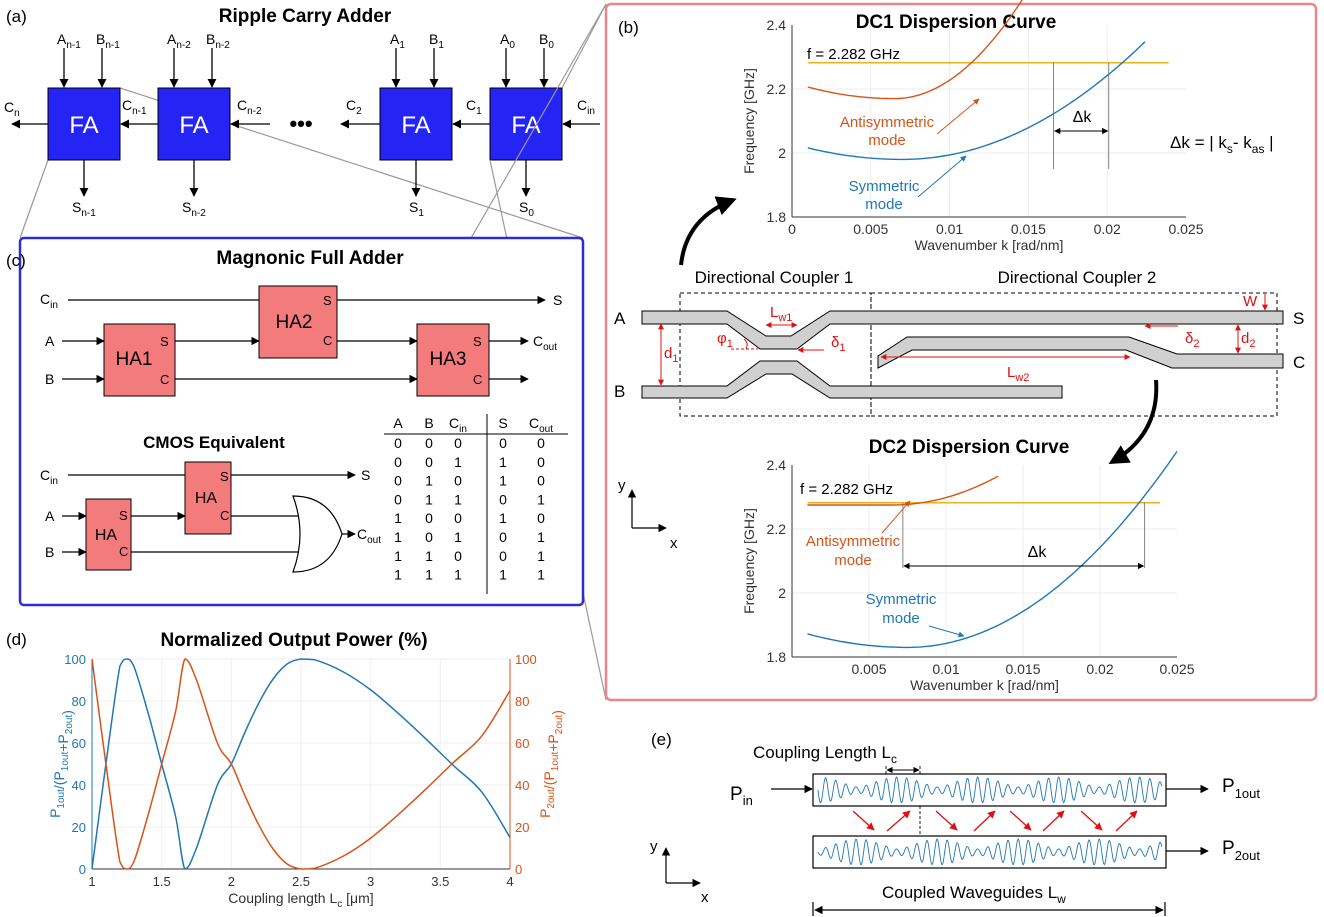 The height and width of the screenshot is (917, 1324). What do you see at coordinates (397, 41) in the screenshot?
I see `input-label-a: A1` at bounding box center [397, 41].